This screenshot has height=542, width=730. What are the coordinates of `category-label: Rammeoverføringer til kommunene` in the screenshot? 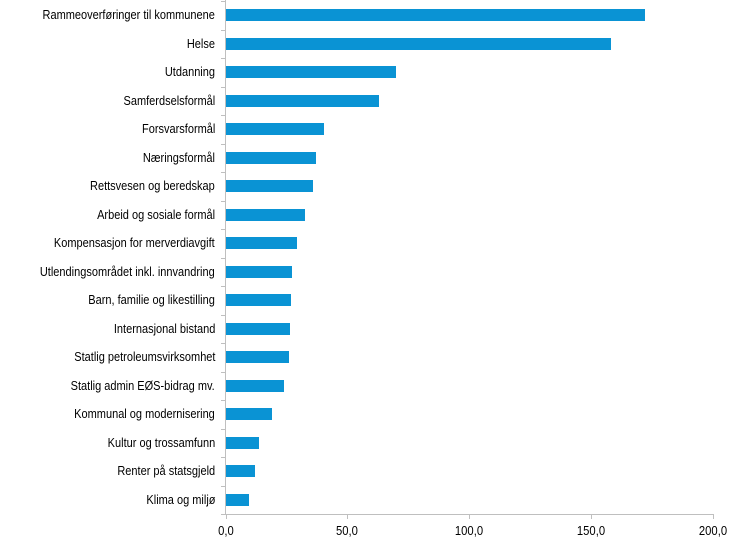 It's located at (128, 15).